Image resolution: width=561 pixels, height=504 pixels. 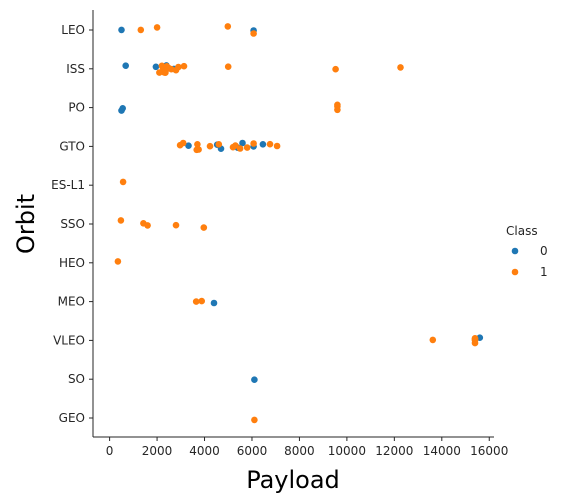 I want to click on y-tick-label: ES-L1, so click(x=68, y=185).